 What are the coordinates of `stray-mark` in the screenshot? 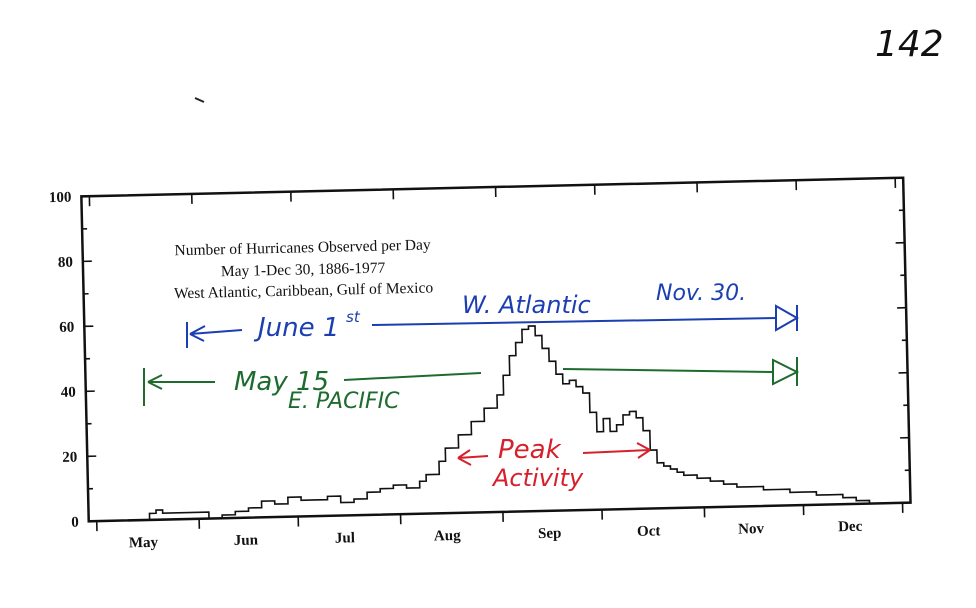 It's located at (199, 100).